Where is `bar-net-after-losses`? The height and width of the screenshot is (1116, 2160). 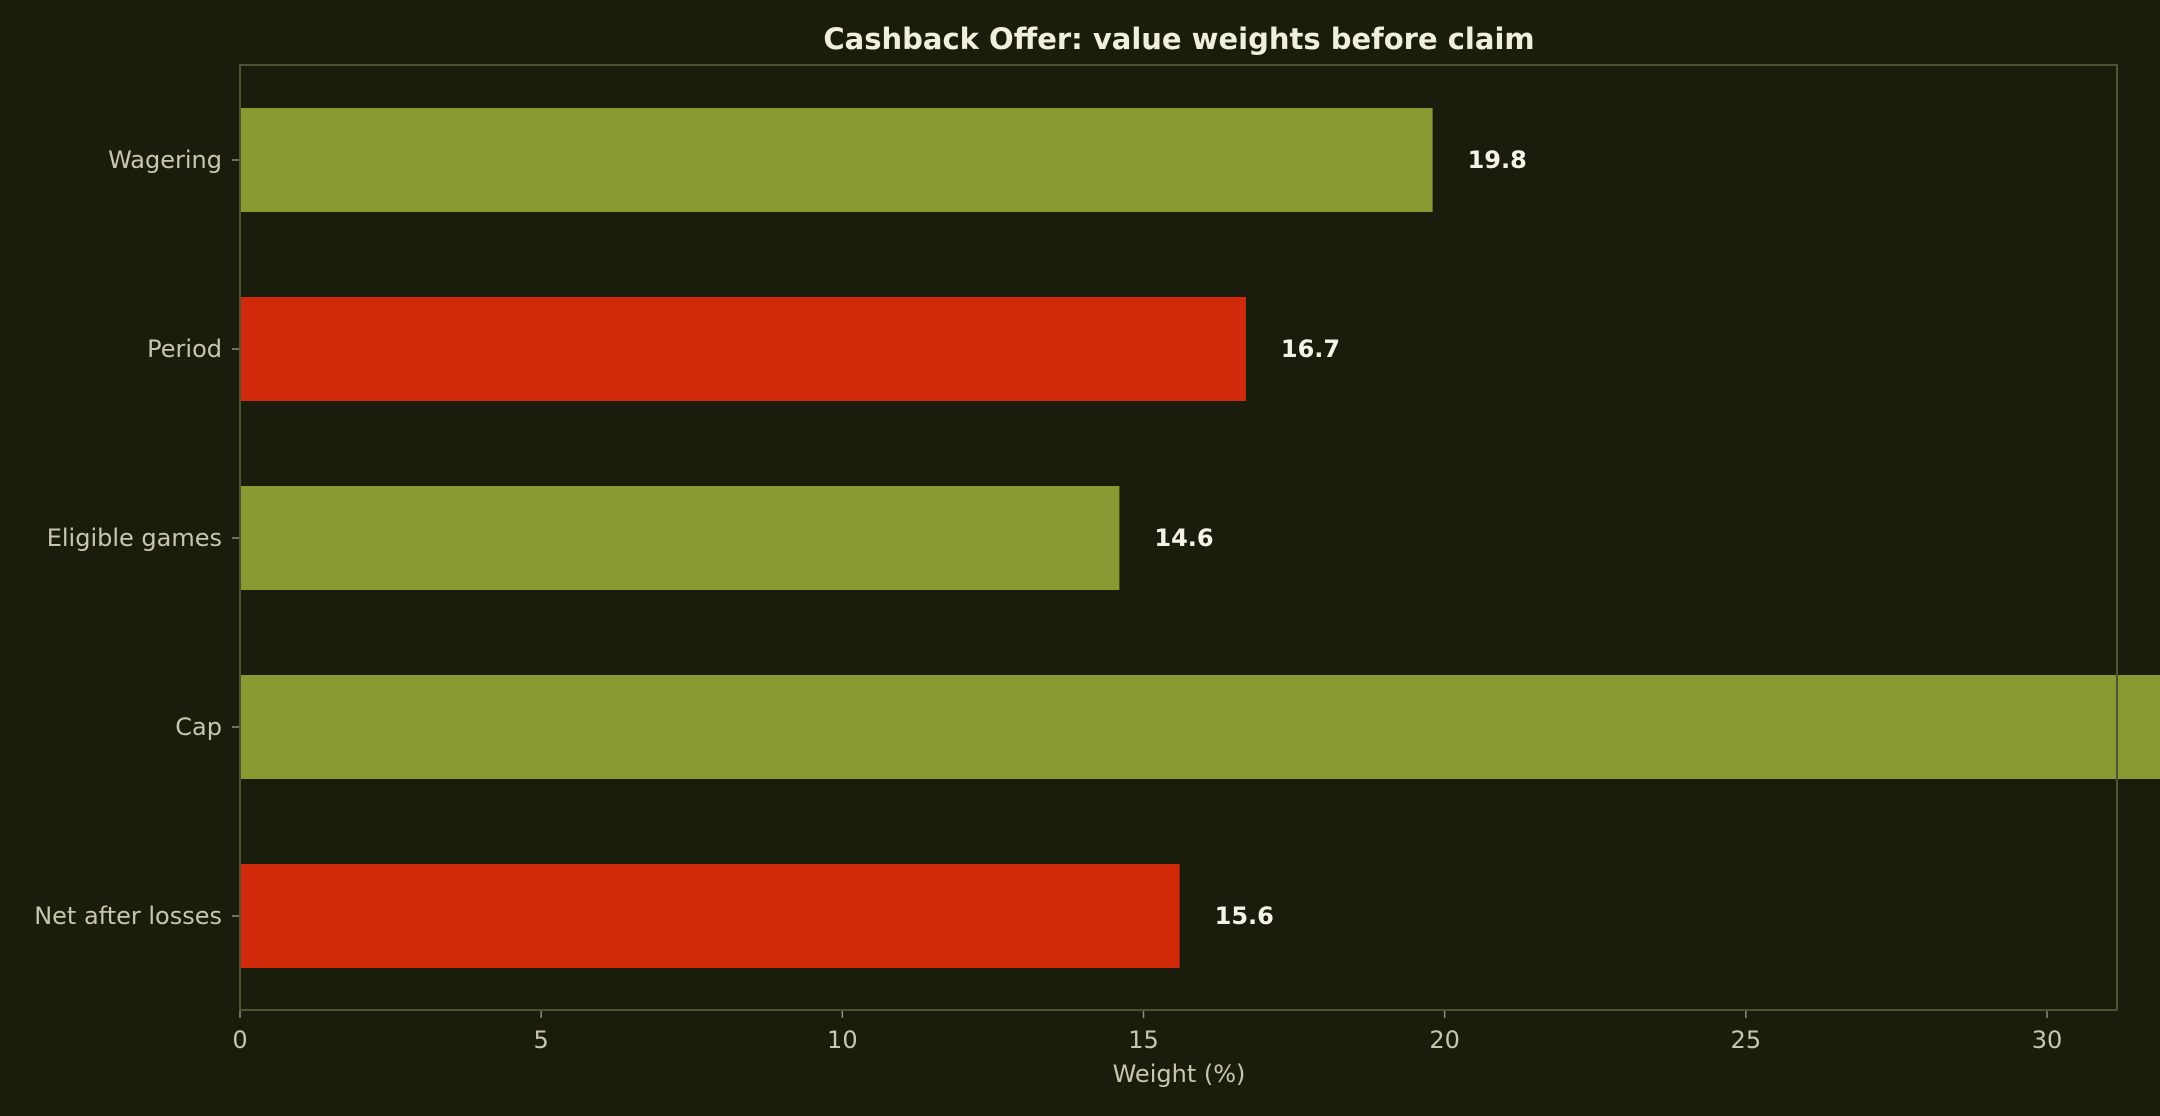
bar-net-after-losses is located at coordinates (710, 916).